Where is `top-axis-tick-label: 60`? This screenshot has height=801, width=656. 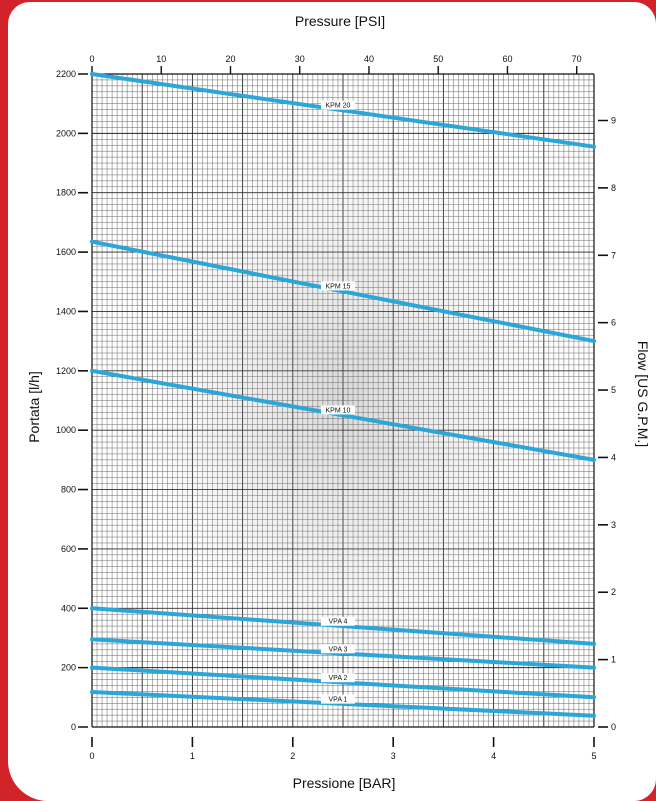
top-axis-tick-label: 60 is located at coordinates (507, 59).